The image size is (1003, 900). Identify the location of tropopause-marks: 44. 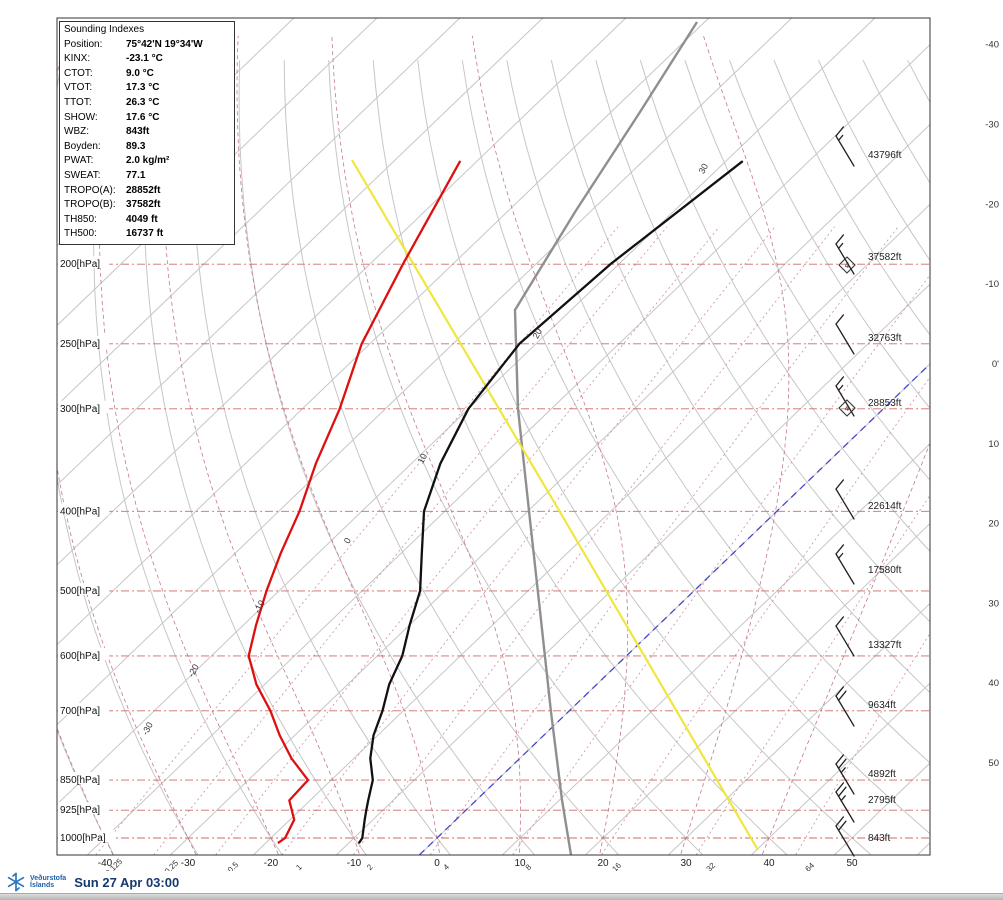
(847, 336).